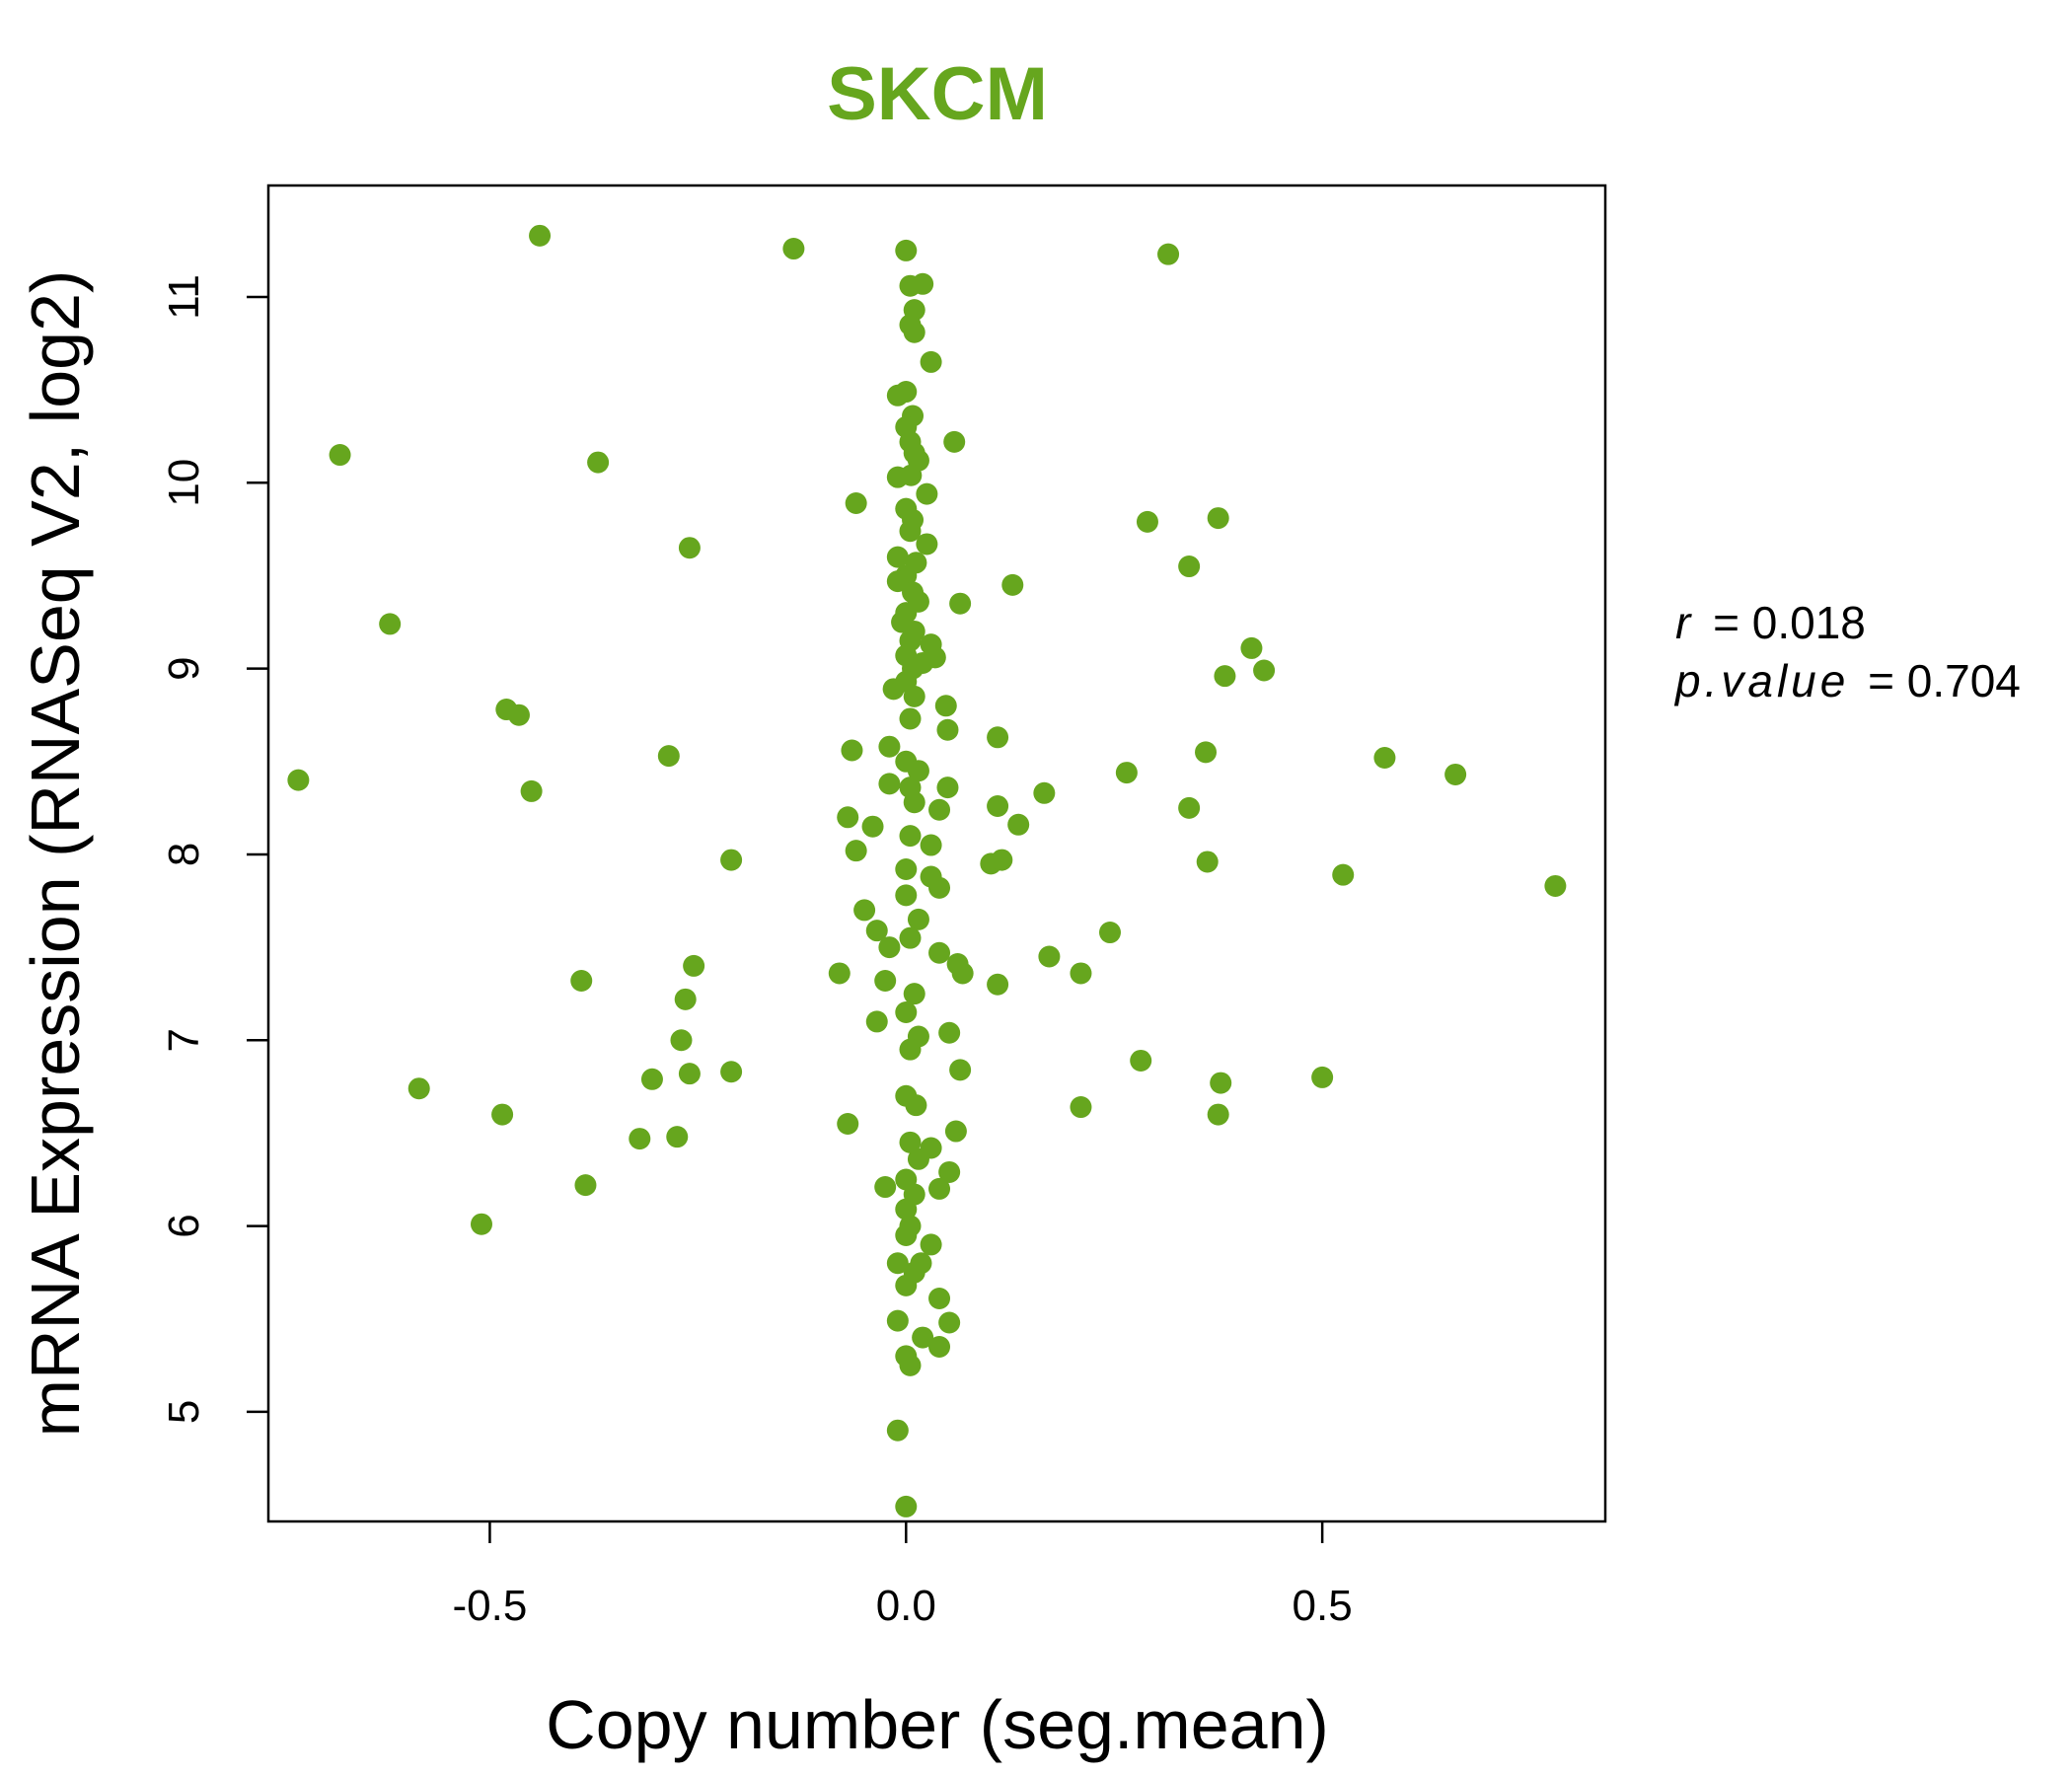 Image resolution: width=2072 pixels, height=1776 pixels. Describe the element at coordinates (1809, 622) in the screenshot. I see `r-value: 0.018` at that location.